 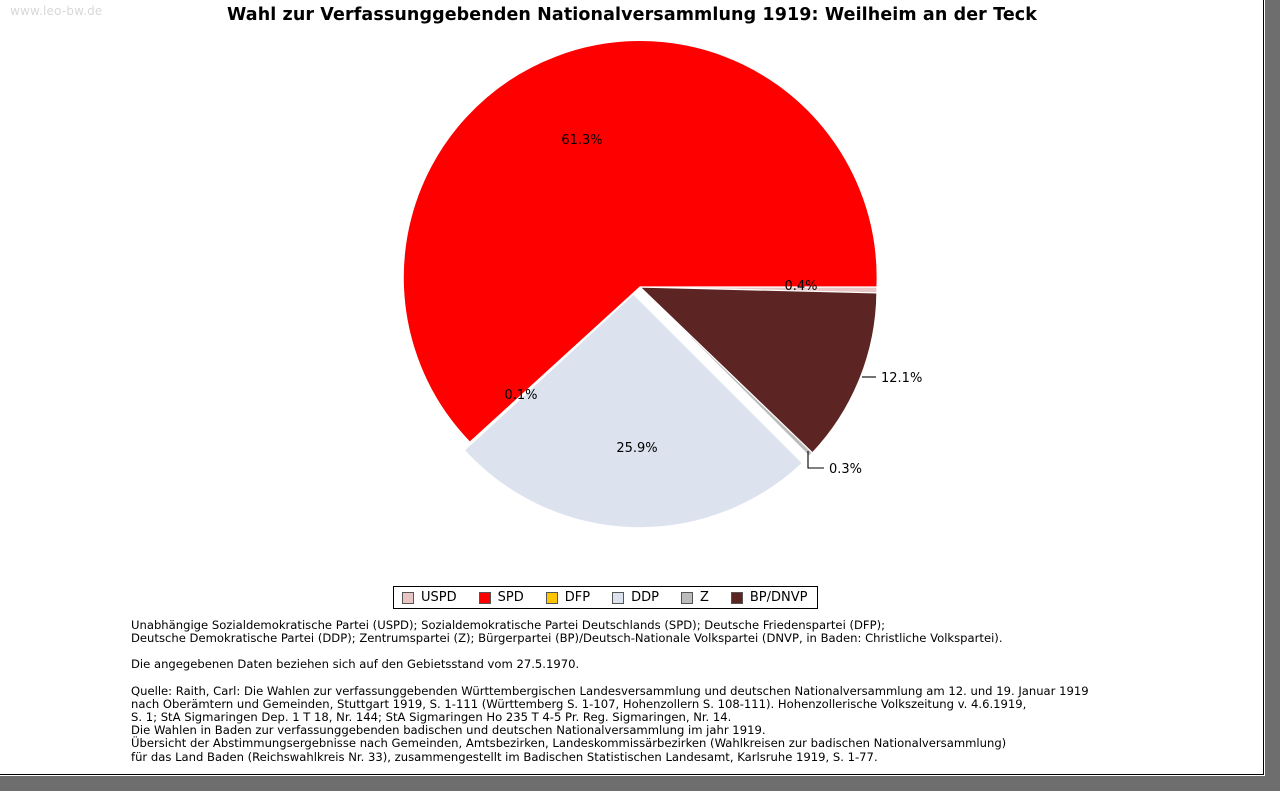 I want to click on pie-label-ddp: 25.9%, so click(x=636, y=448).